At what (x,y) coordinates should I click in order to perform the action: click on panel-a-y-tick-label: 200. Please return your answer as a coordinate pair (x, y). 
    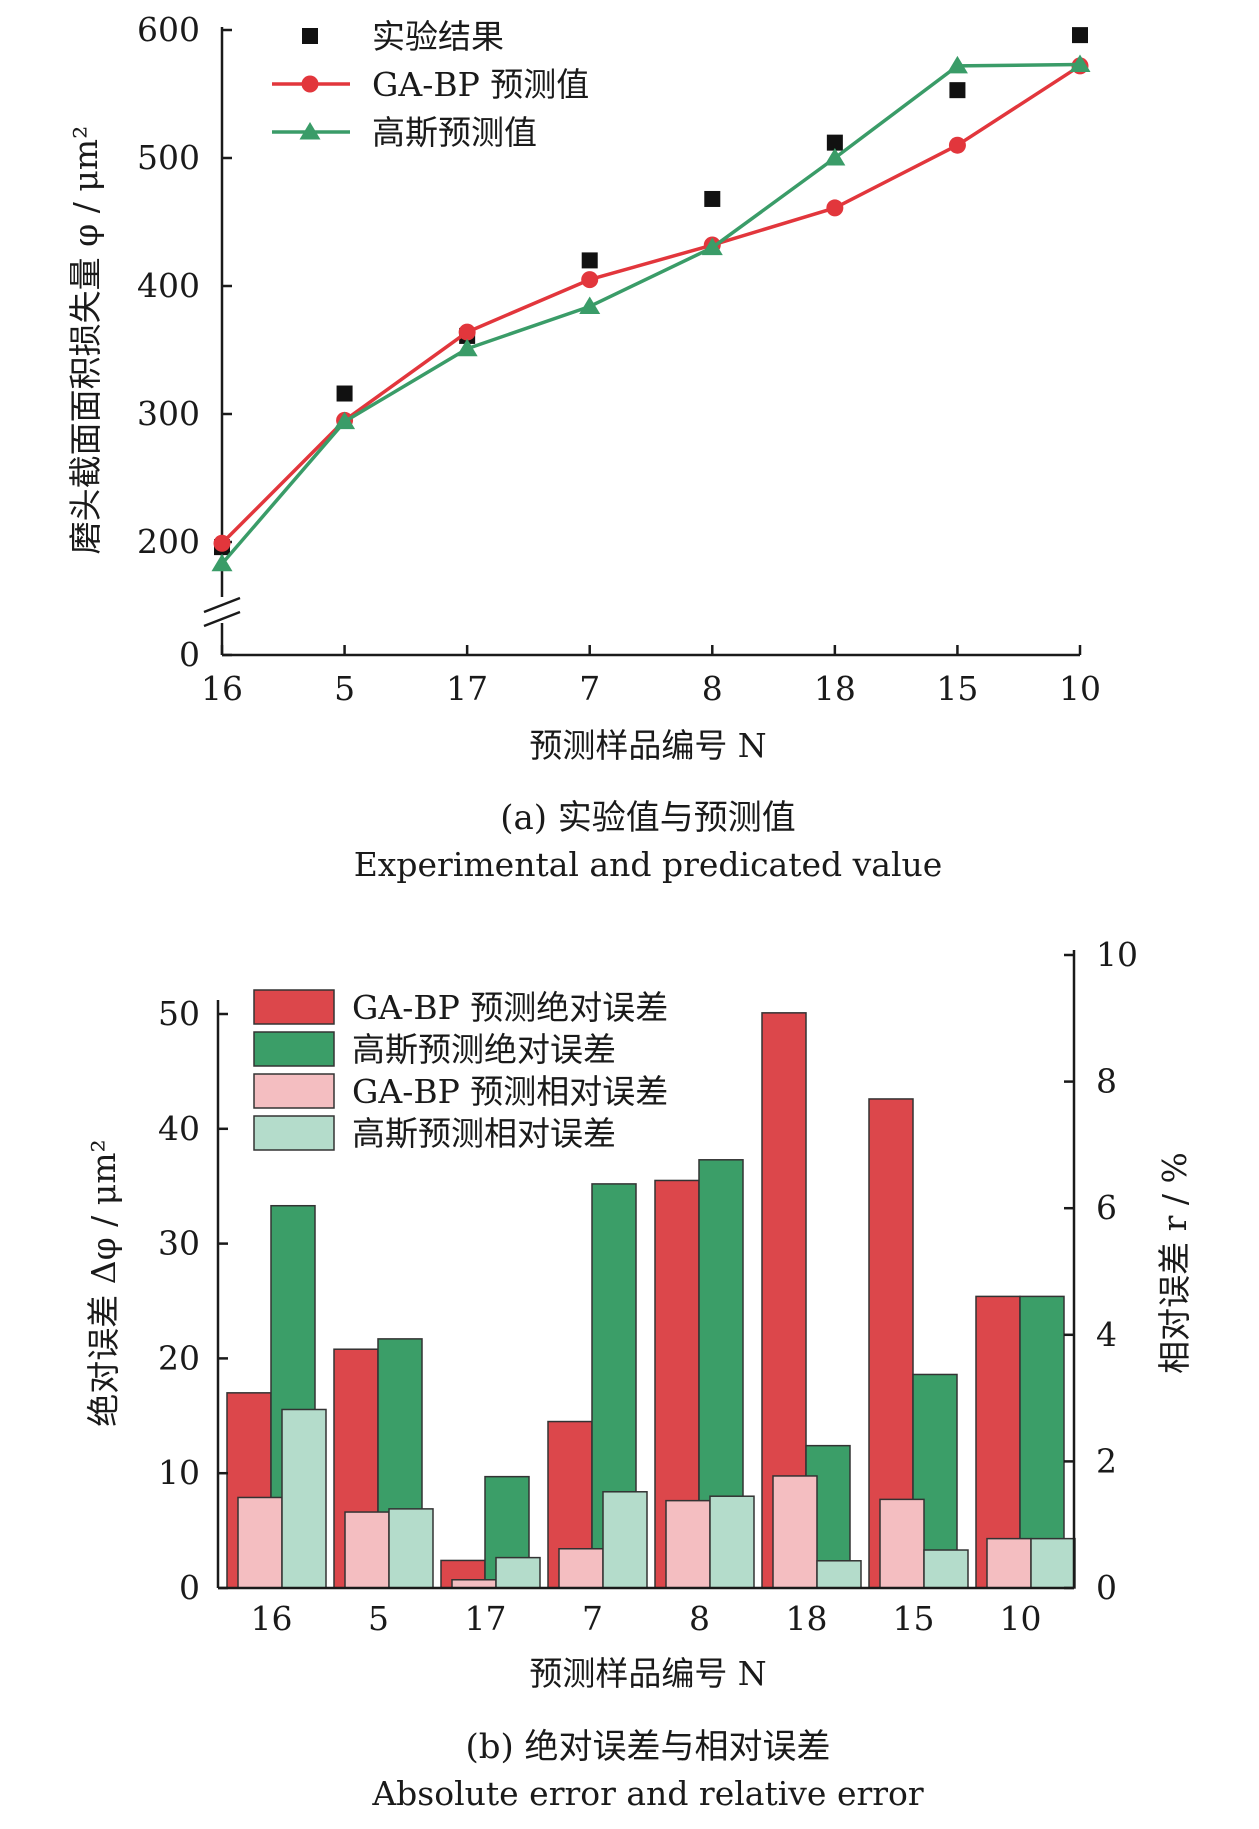
    Looking at the image, I should click on (168, 541).